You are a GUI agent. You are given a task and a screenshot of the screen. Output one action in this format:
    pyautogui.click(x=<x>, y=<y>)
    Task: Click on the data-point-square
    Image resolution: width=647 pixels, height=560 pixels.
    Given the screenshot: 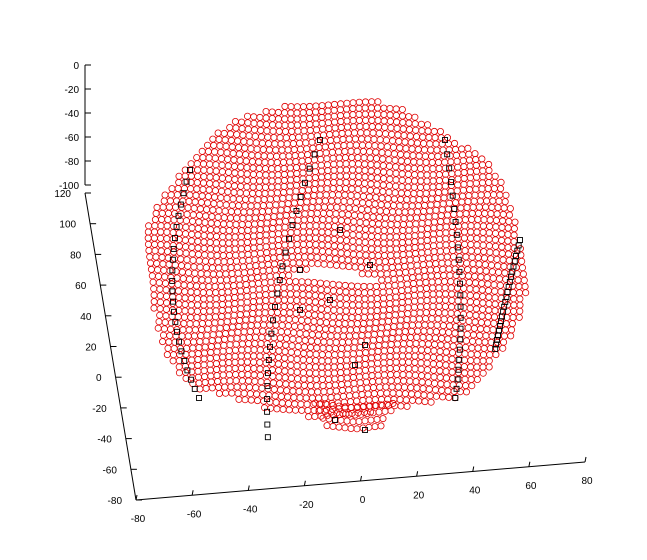 What is the action you would take?
    pyautogui.click(x=457, y=379)
    